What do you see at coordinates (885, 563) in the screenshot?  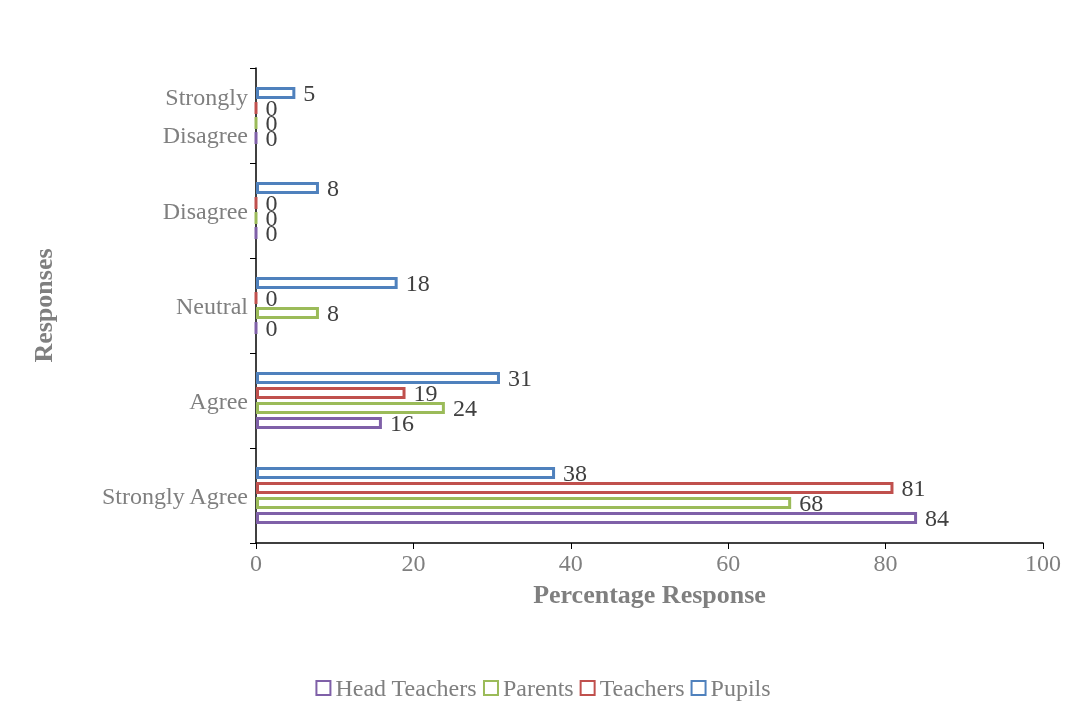 I see `x-tick-label: 80` at bounding box center [885, 563].